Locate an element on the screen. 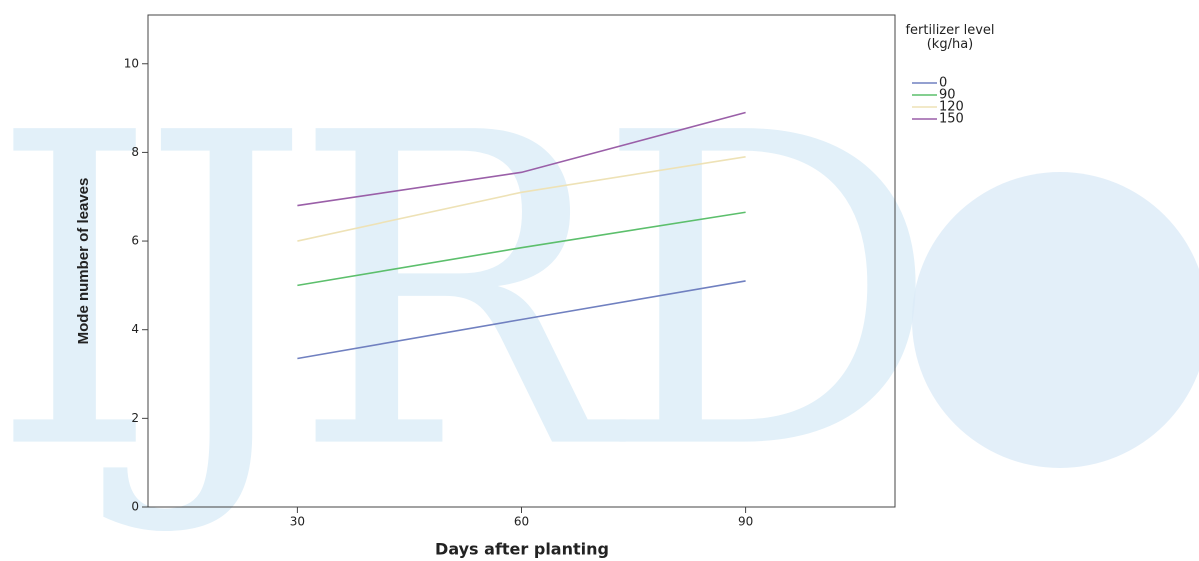 This screenshot has width=1199, height=561. x-tick-label: 30 is located at coordinates (297, 522).